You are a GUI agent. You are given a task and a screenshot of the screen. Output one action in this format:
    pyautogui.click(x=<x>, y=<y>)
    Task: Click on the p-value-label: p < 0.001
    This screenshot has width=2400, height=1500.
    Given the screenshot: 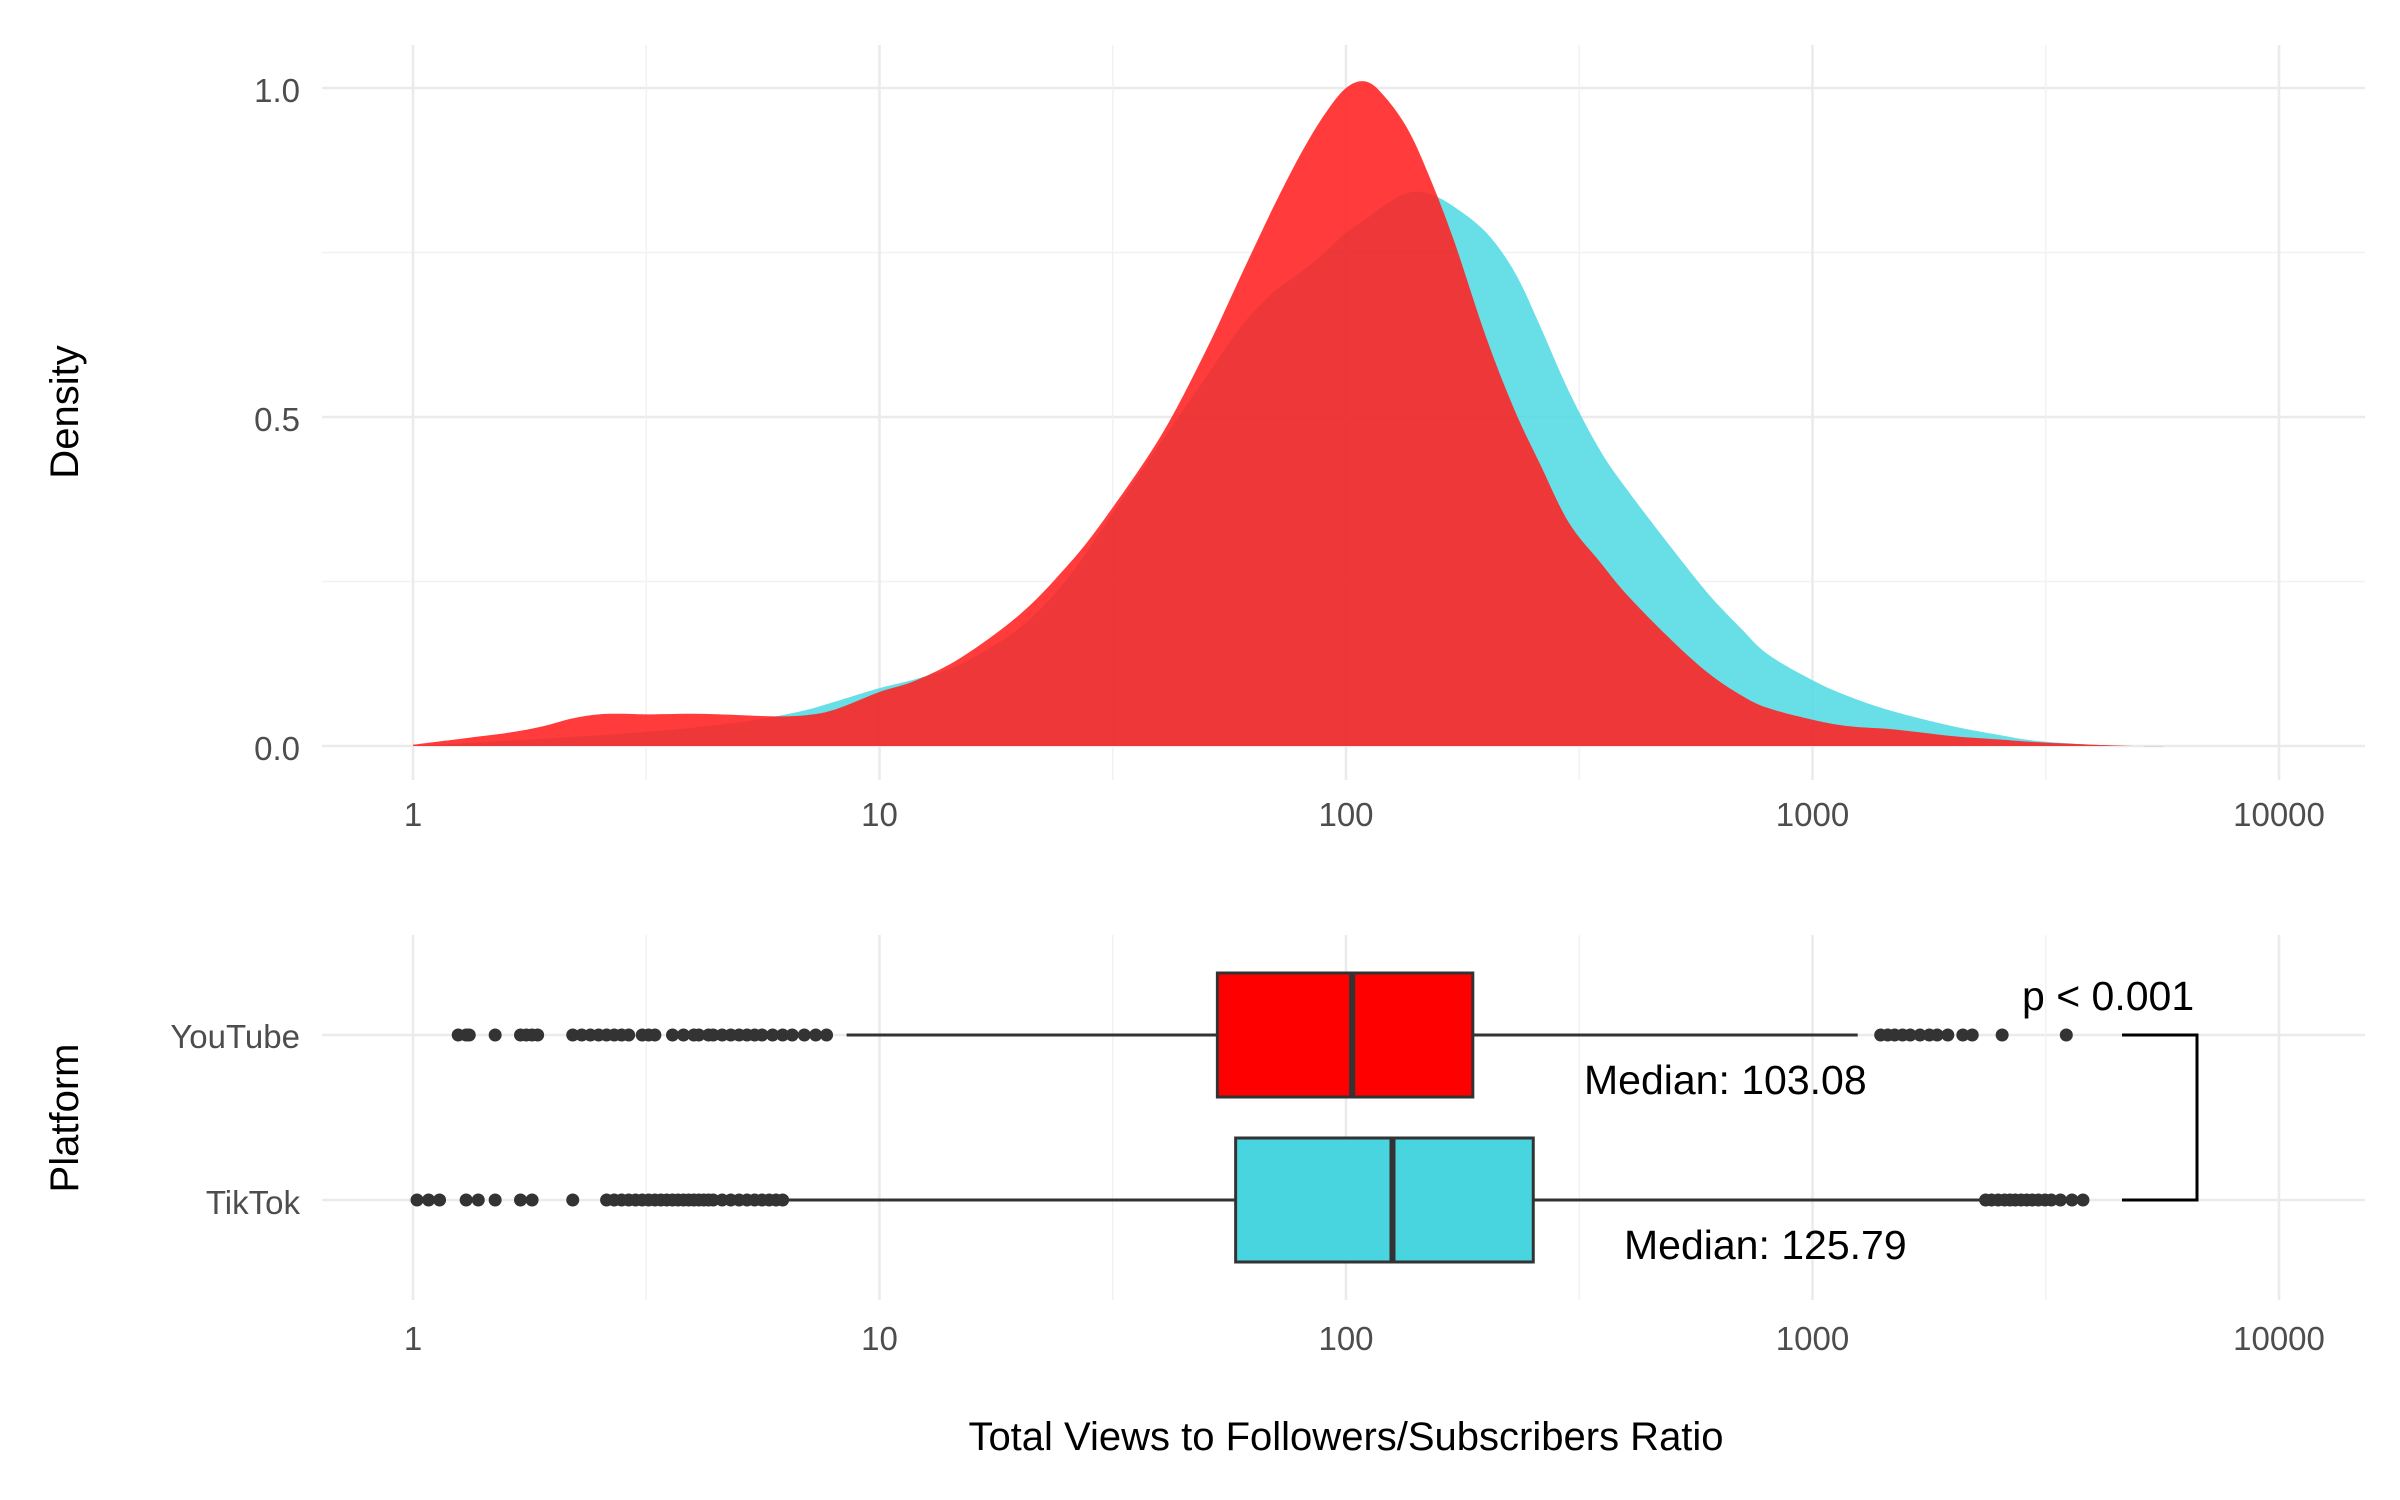 What is the action you would take?
    pyautogui.click(x=2108, y=996)
    